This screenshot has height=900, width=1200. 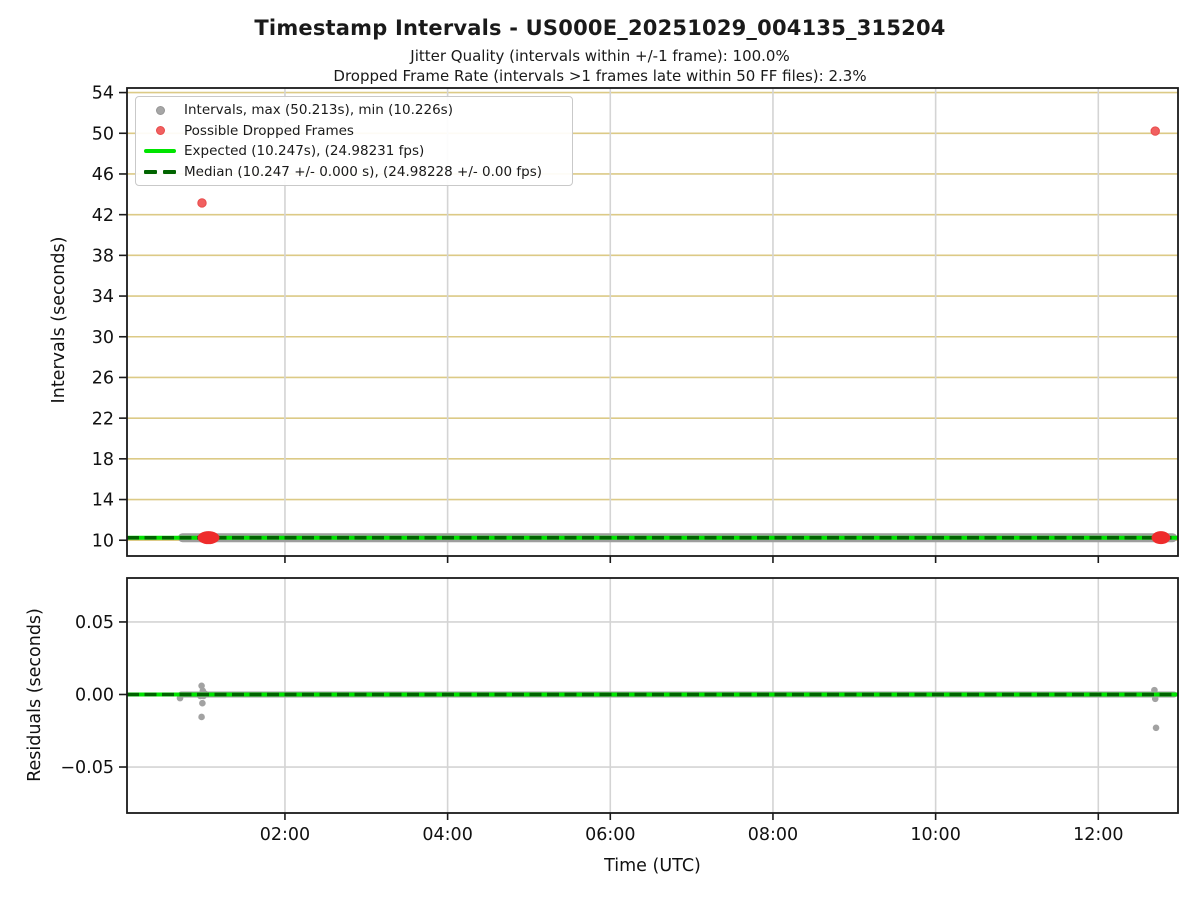 I want to click on y-tick-label: 46, so click(x=103, y=175).